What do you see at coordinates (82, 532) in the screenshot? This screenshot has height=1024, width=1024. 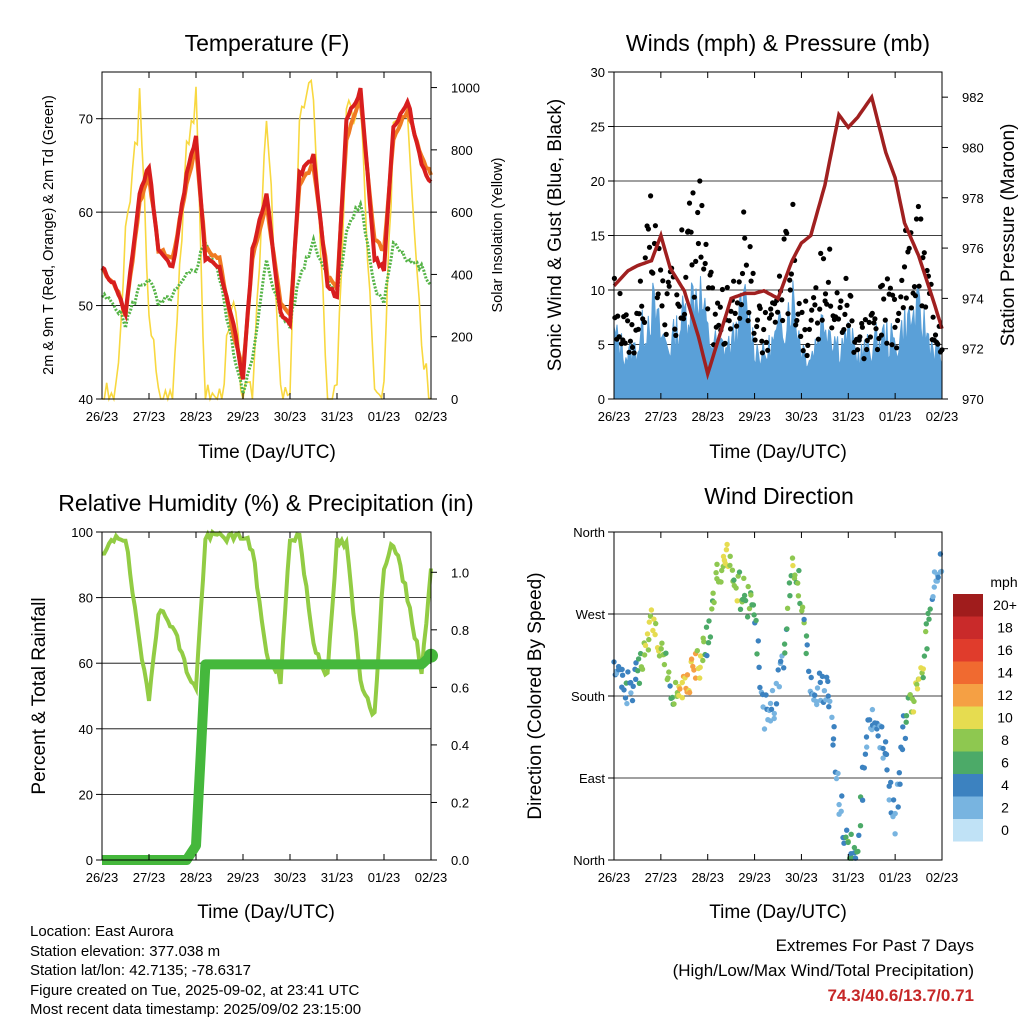 I see `humidity-ytick-label: 100` at bounding box center [82, 532].